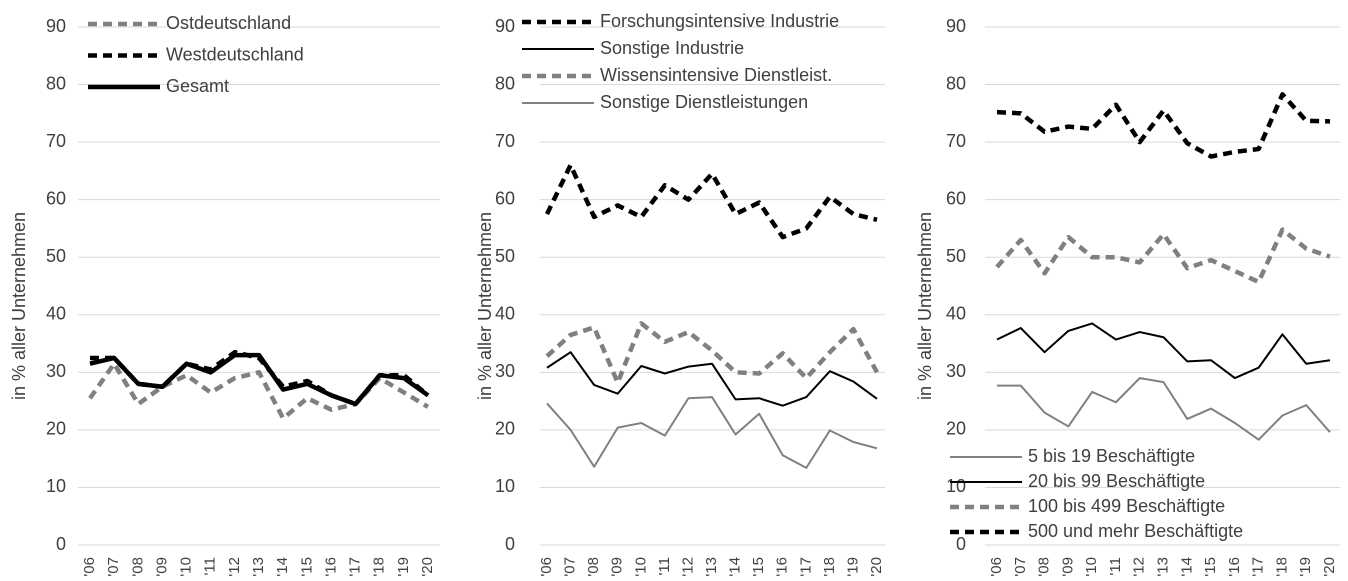 The image size is (1348, 581). What do you see at coordinates (1111, 456) in the screenshot?
I see `legend-label: 5 bis 19 Beschäftigte` at bounding box center [1111, 456].